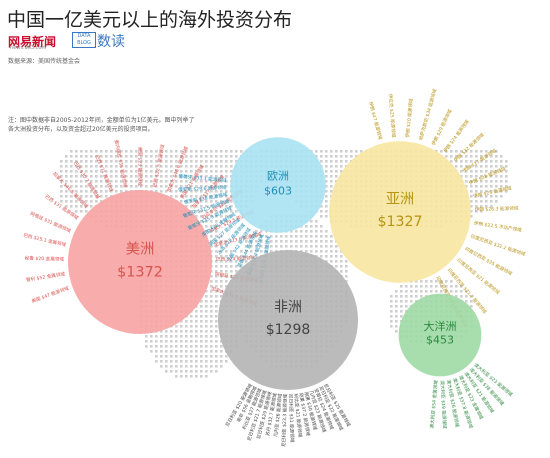 Image resolution: width=550 pixels, height=458 pixels. What do you see at coordinates (45, 240) in the screenshot?
I see `project-label: 巴西 $25.1 金属领域` at bounding box center [45, 240].